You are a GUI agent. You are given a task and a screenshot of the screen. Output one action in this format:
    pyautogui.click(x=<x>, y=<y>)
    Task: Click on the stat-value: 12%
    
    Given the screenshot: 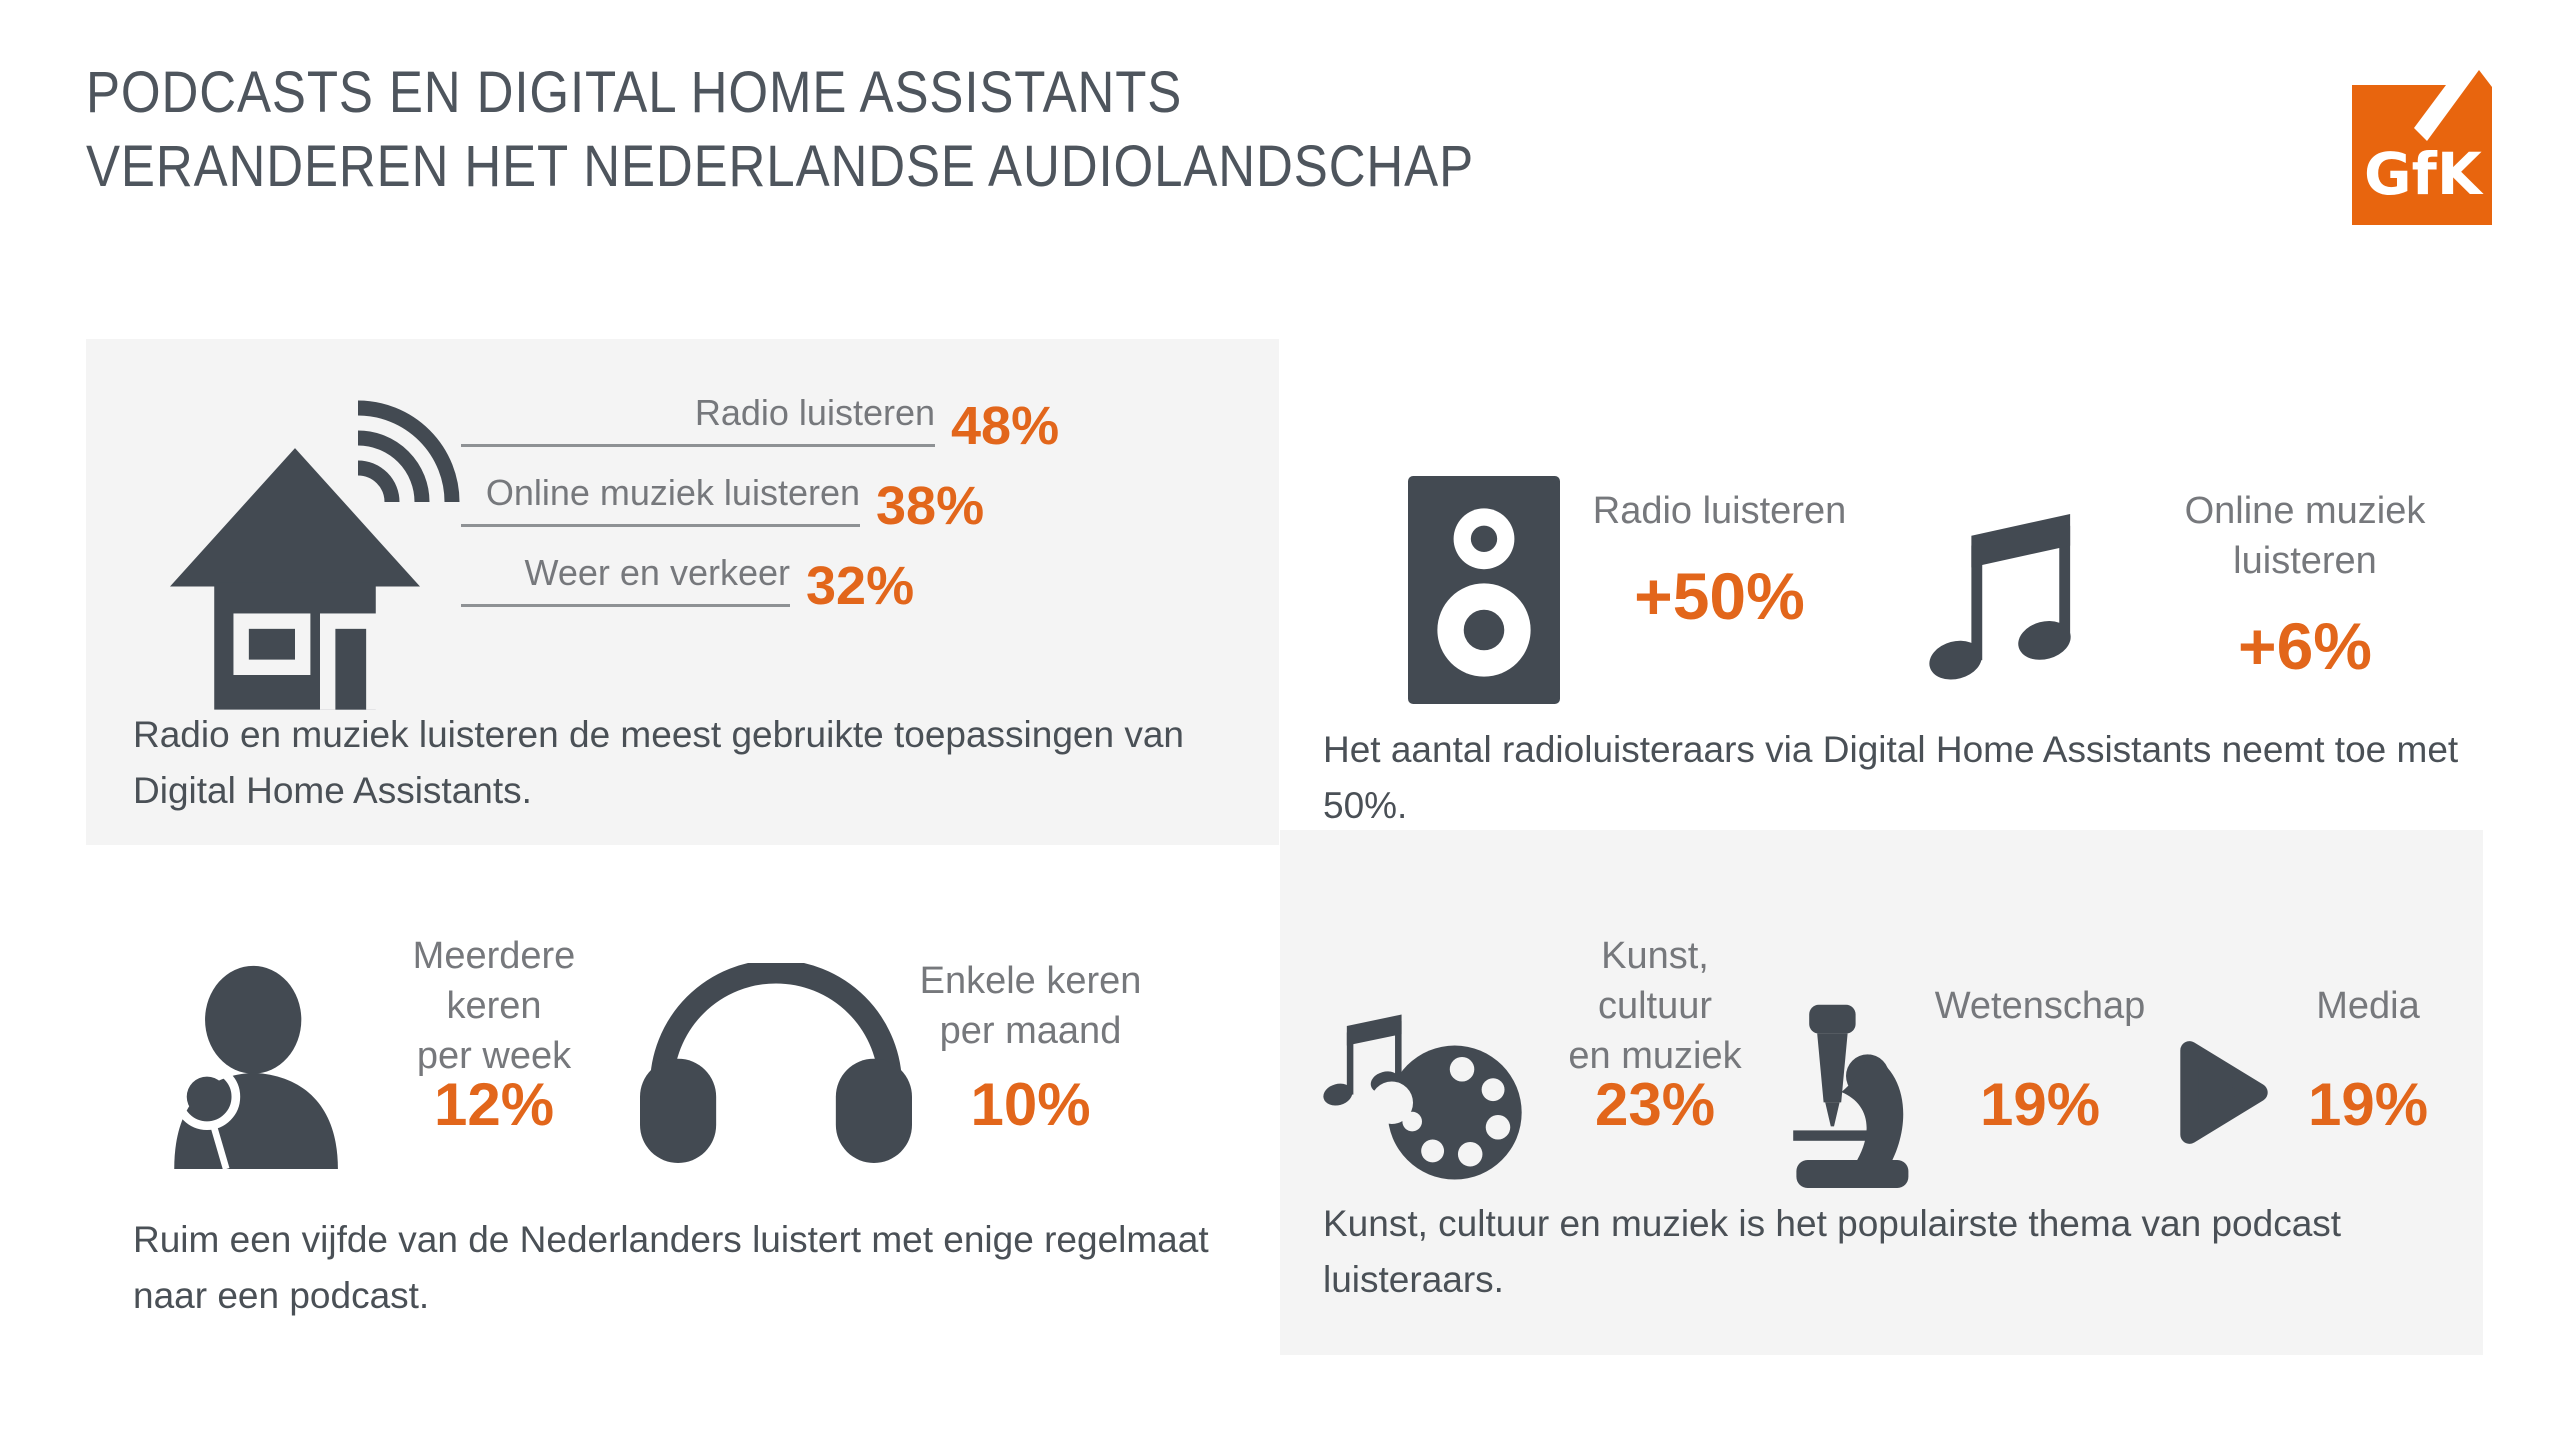 What is the action you would take?
    pyautogui.click(x=494, y=1104)
    